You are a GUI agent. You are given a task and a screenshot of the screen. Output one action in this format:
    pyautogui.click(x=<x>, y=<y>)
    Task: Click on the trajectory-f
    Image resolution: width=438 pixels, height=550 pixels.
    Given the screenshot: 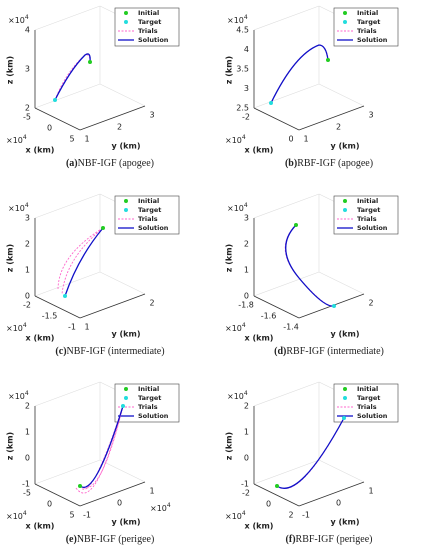 What is the action you would take?
    pyautogui.click(x=310, y=452)
    